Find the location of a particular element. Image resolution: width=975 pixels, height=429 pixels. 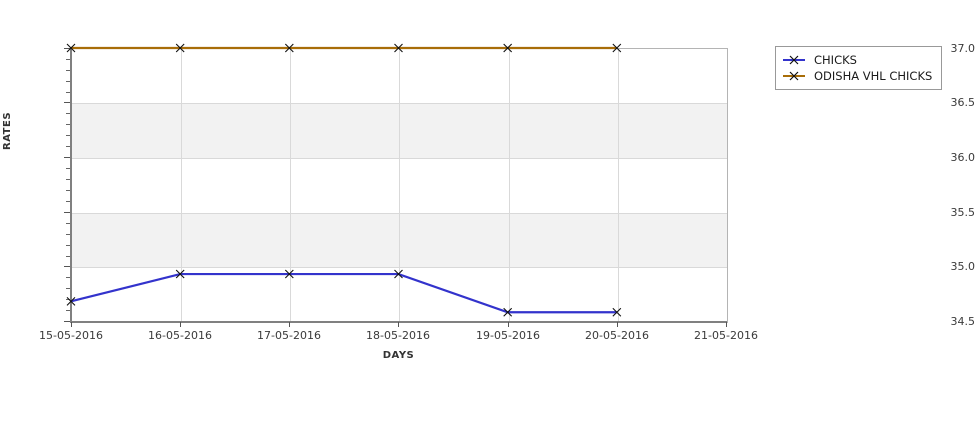

x-axis-title: DAYS is located at coordinates (398, 355).